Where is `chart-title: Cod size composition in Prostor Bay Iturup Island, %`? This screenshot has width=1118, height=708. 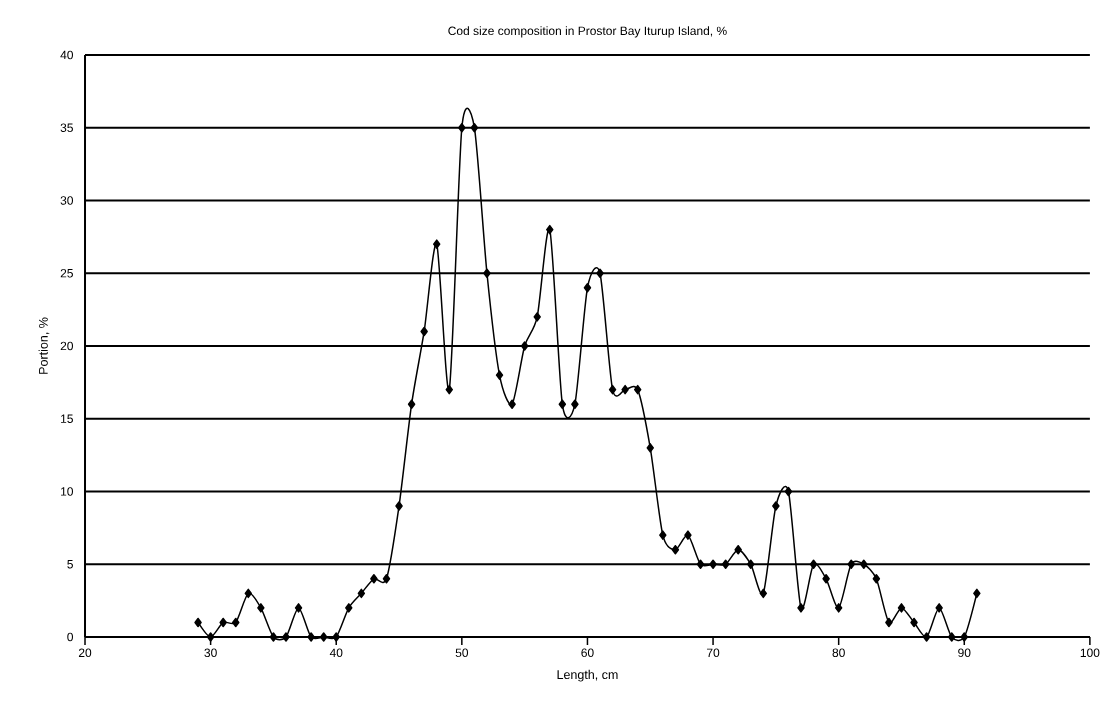
chart-title: Cod size composition in Prostor Bay Iturup Island, % is located at coordinates (587, 32).